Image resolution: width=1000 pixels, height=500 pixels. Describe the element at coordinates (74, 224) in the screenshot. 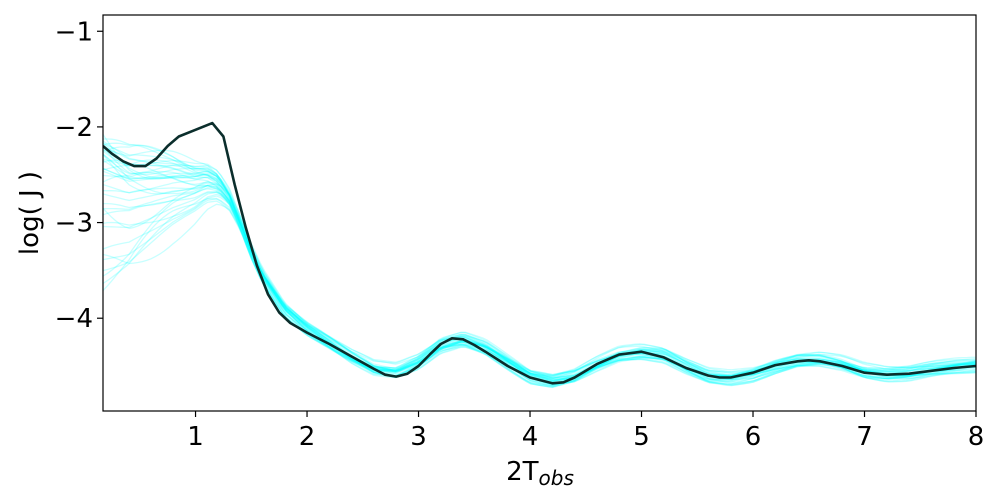

I see `y-tick-label: −3` at that location.